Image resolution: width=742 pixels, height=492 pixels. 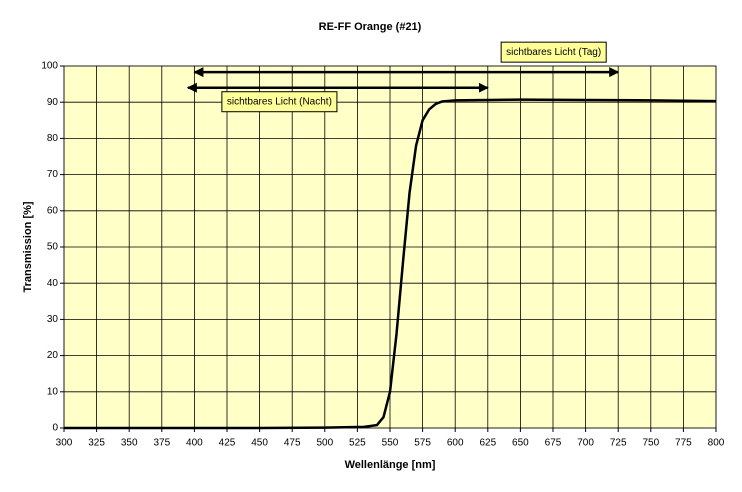 What do you see at coordinates (390, 465) in the screenshot?
I see `x-axis-label: Wellenlänge [nm]` at bounding box center [390, 465].